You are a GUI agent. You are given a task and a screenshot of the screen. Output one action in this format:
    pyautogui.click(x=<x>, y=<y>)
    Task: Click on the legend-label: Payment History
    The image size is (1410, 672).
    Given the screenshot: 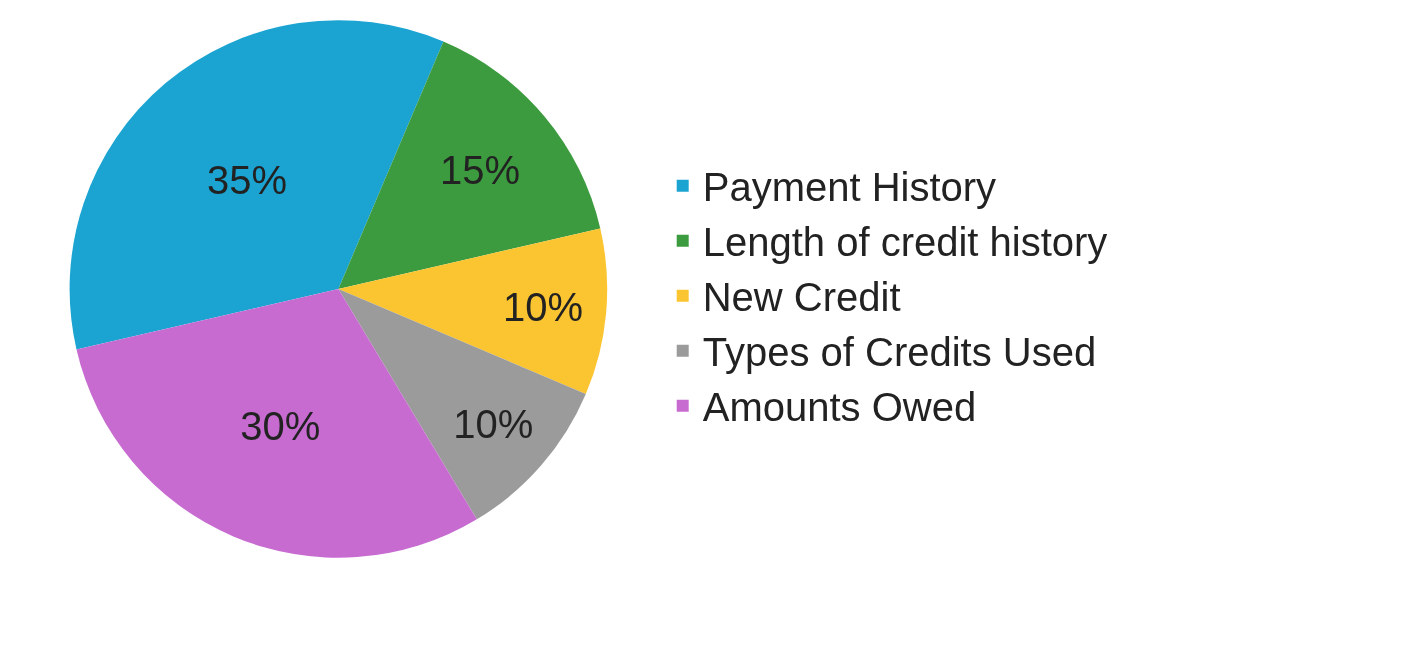 What is the action you would take?
    pyautogui.click(x=849, y=187)
    